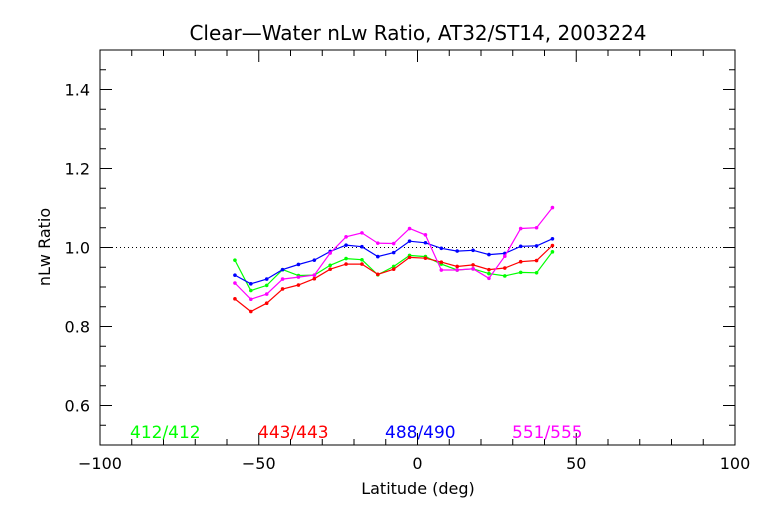 The image size is (768, 512). Describe the element at coordinates (356, 433) in the screenshot. I see `legend: 412/412 443/443 488/490 551/555` at that location.